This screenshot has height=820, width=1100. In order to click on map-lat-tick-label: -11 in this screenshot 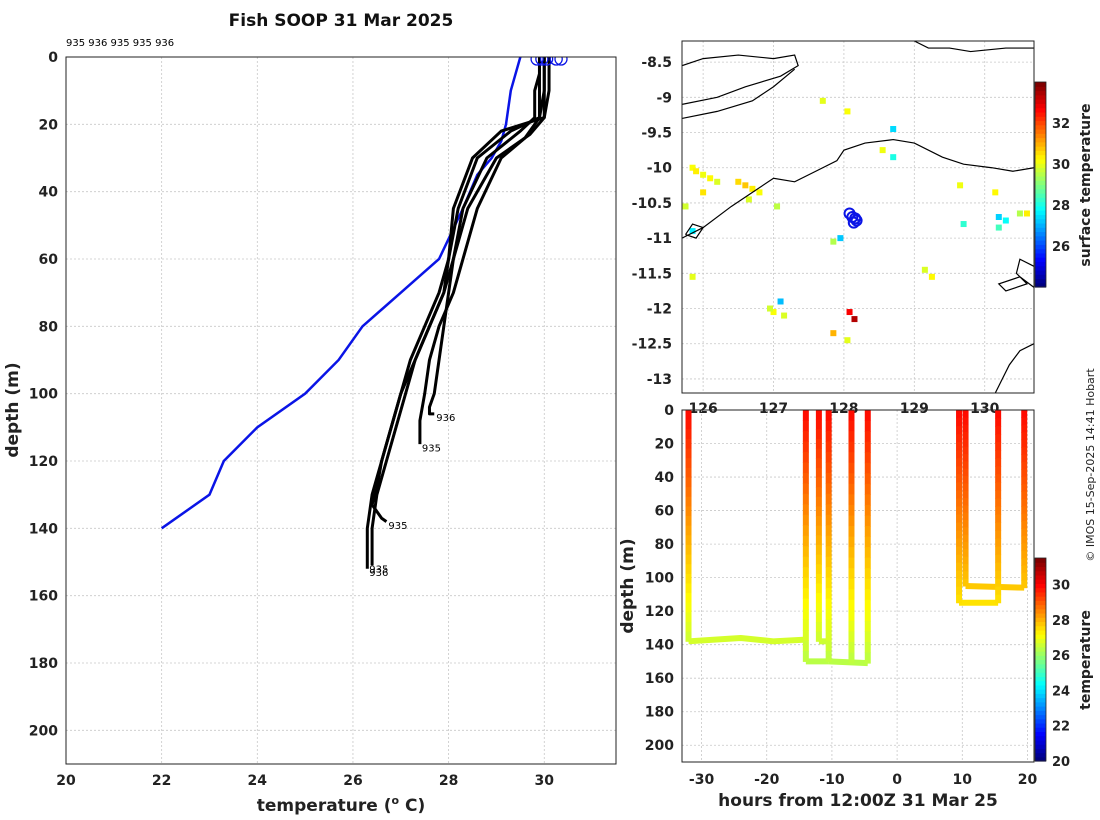, I will do `click(659, 239)`.